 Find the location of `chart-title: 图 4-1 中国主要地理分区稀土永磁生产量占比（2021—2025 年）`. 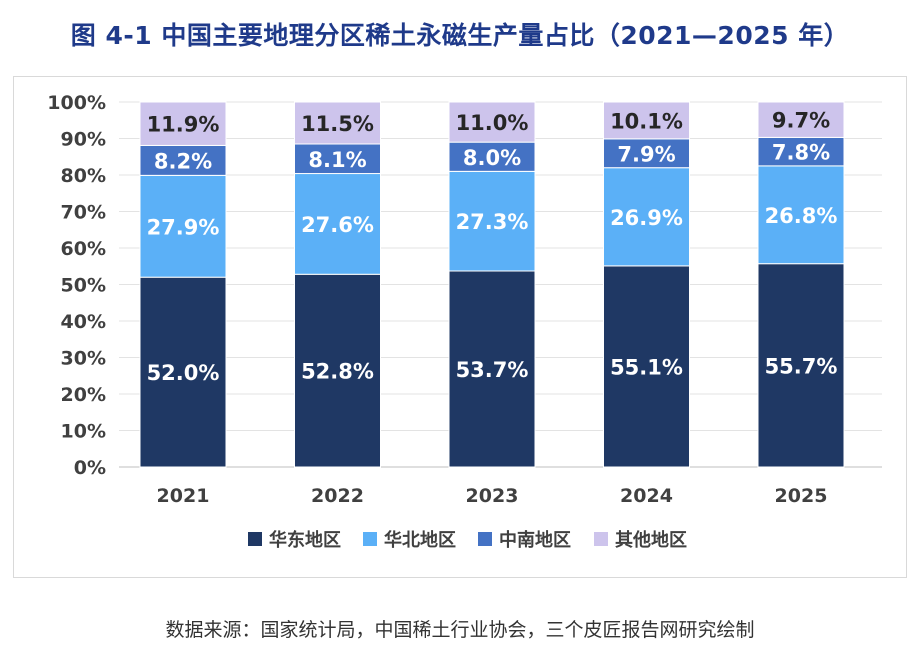

chart-title: 图 4-1 中国主要地理分区稀土永磁生产量占比（2021—2025 年） is located at coordinates (460, 35).